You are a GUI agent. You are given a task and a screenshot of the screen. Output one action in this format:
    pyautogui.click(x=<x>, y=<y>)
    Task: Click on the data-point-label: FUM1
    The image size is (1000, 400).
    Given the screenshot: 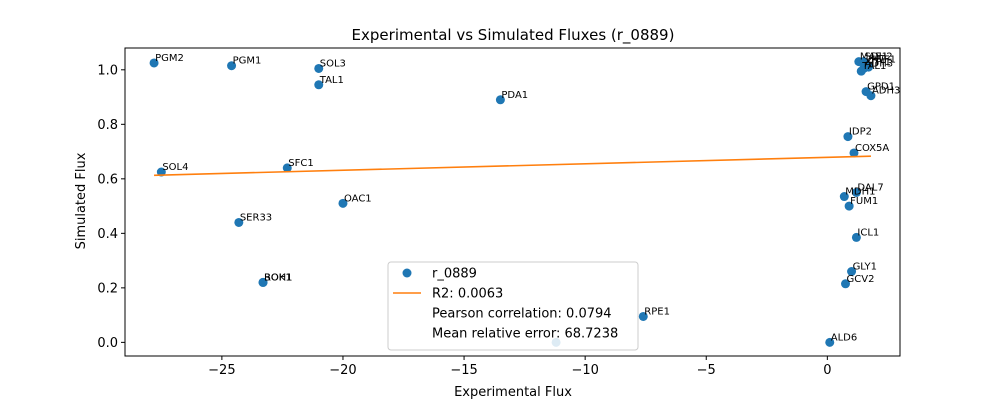 What is the action you would take?
    pyautogui.click(x=864, y=201)
    